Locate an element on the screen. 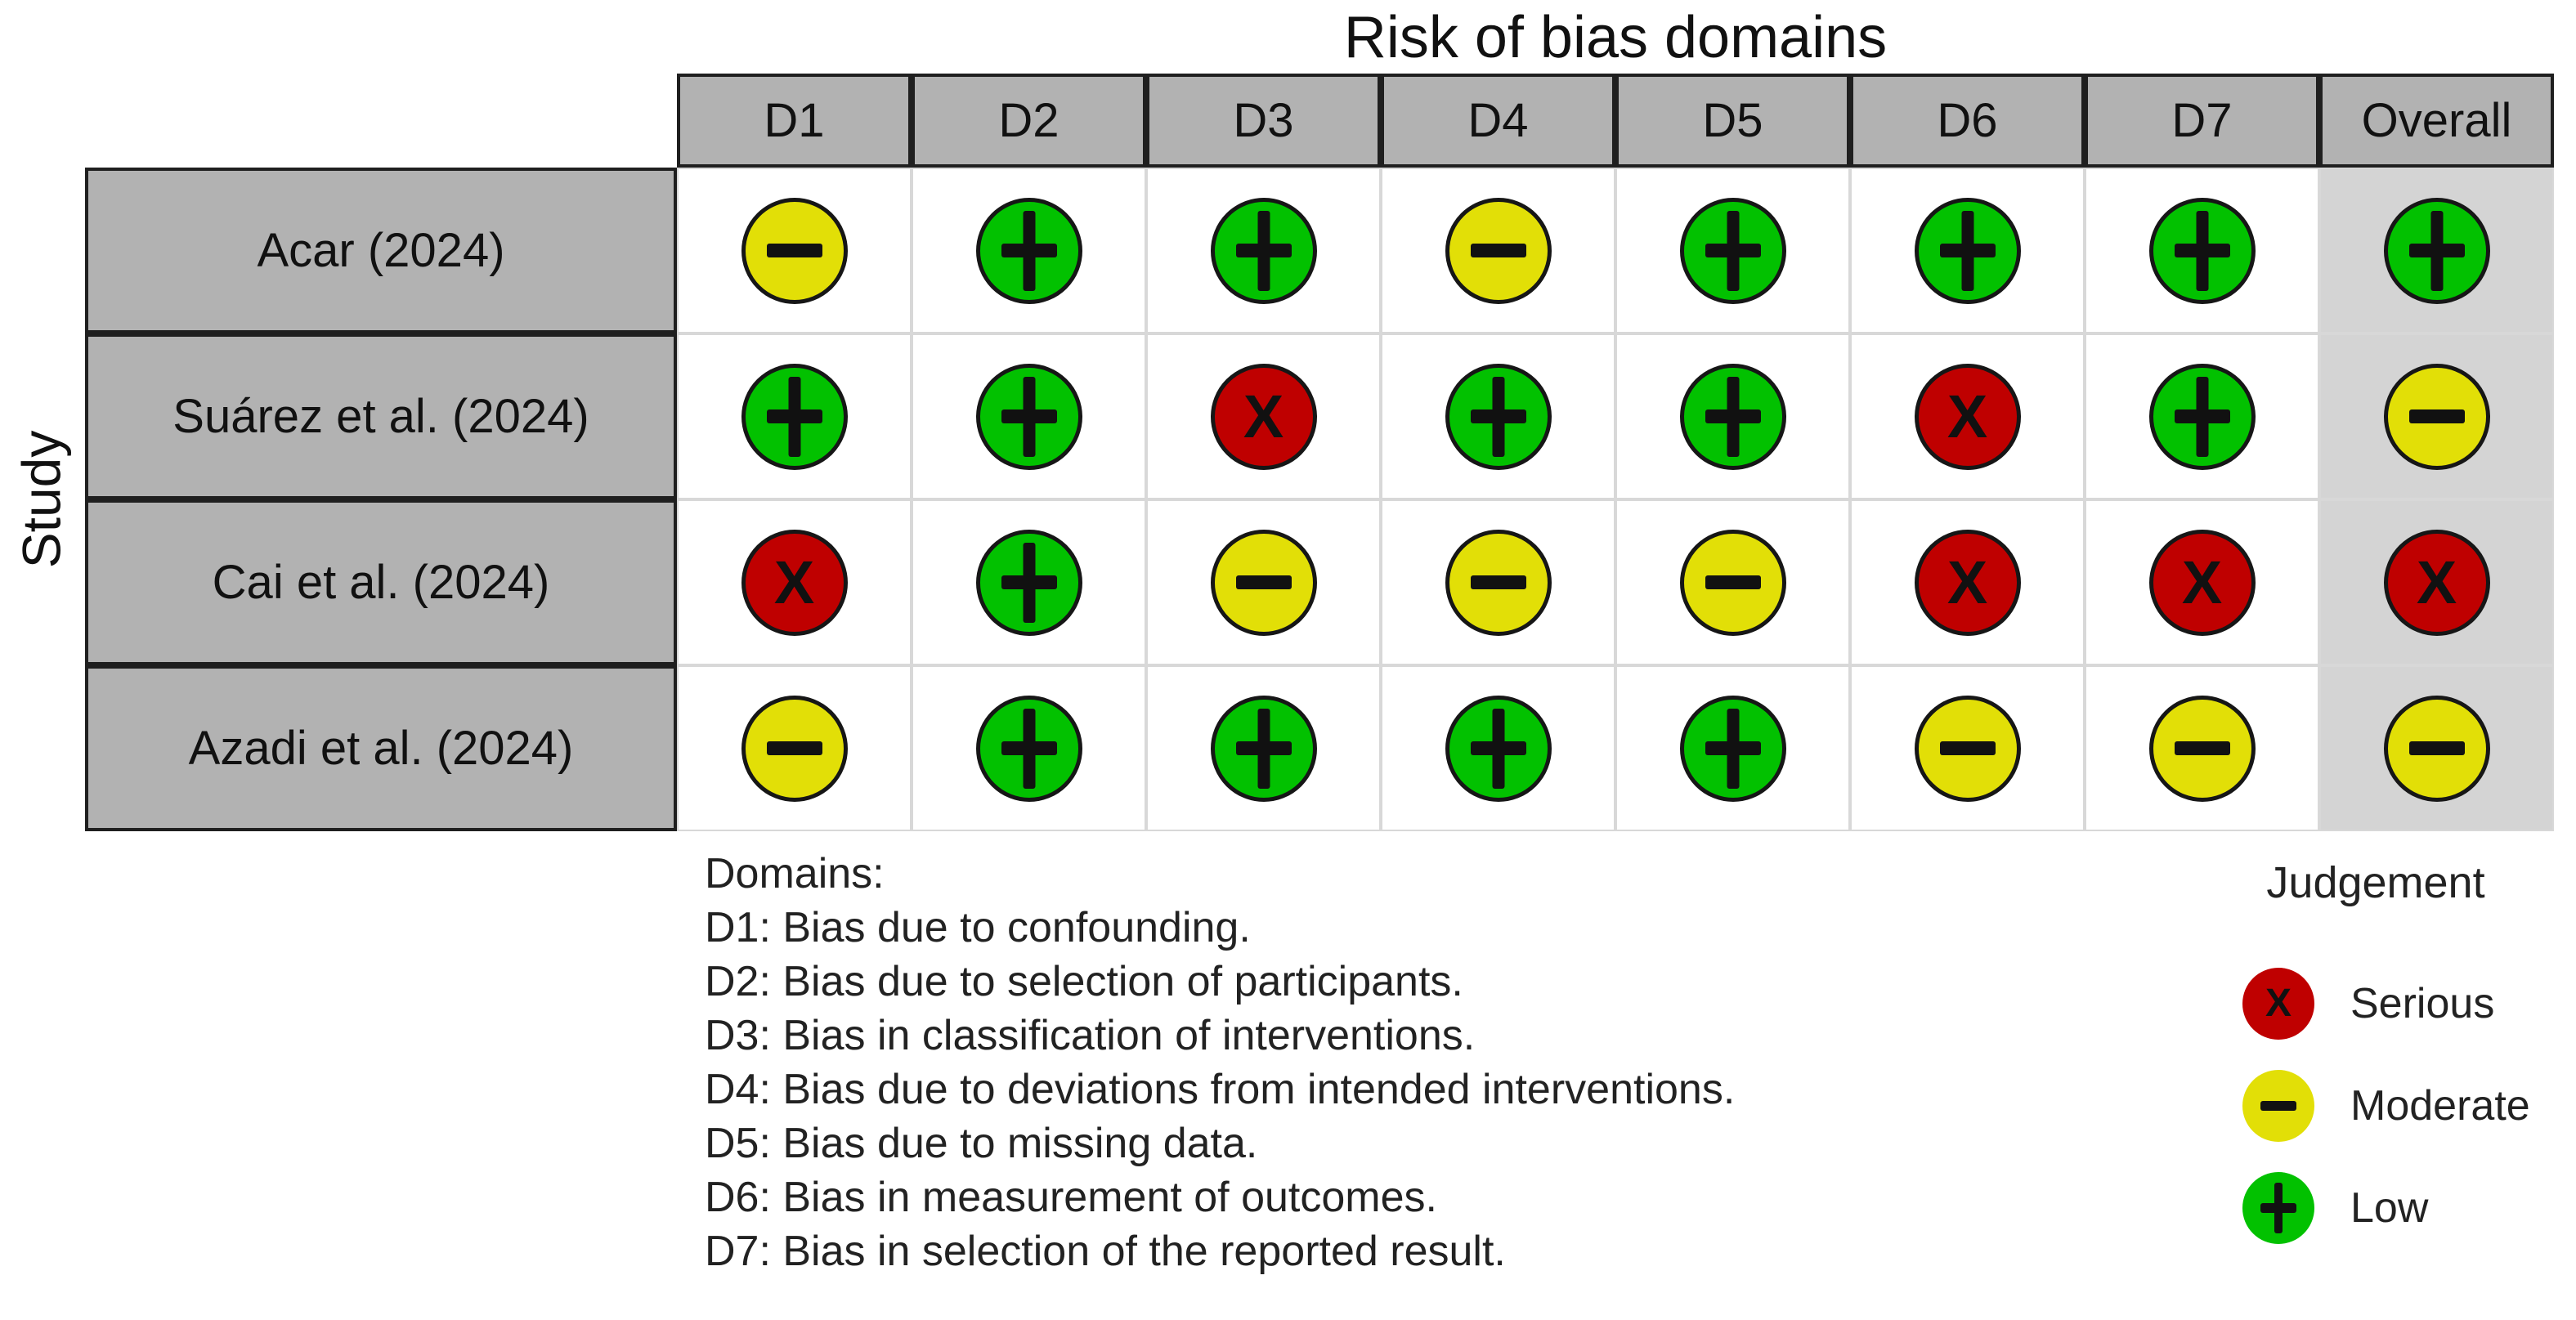 The height and width of the screenshot is (1320, 2576). domain-definition-d5: D5: Bias due to missing data. is located at coordinates (982, 1143).